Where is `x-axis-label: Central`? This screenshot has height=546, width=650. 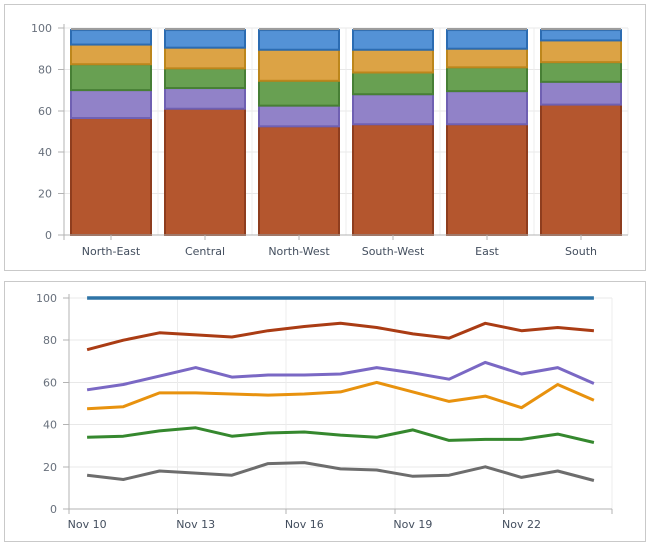
x-axis-label: Central is located at coordinates (205, 251).